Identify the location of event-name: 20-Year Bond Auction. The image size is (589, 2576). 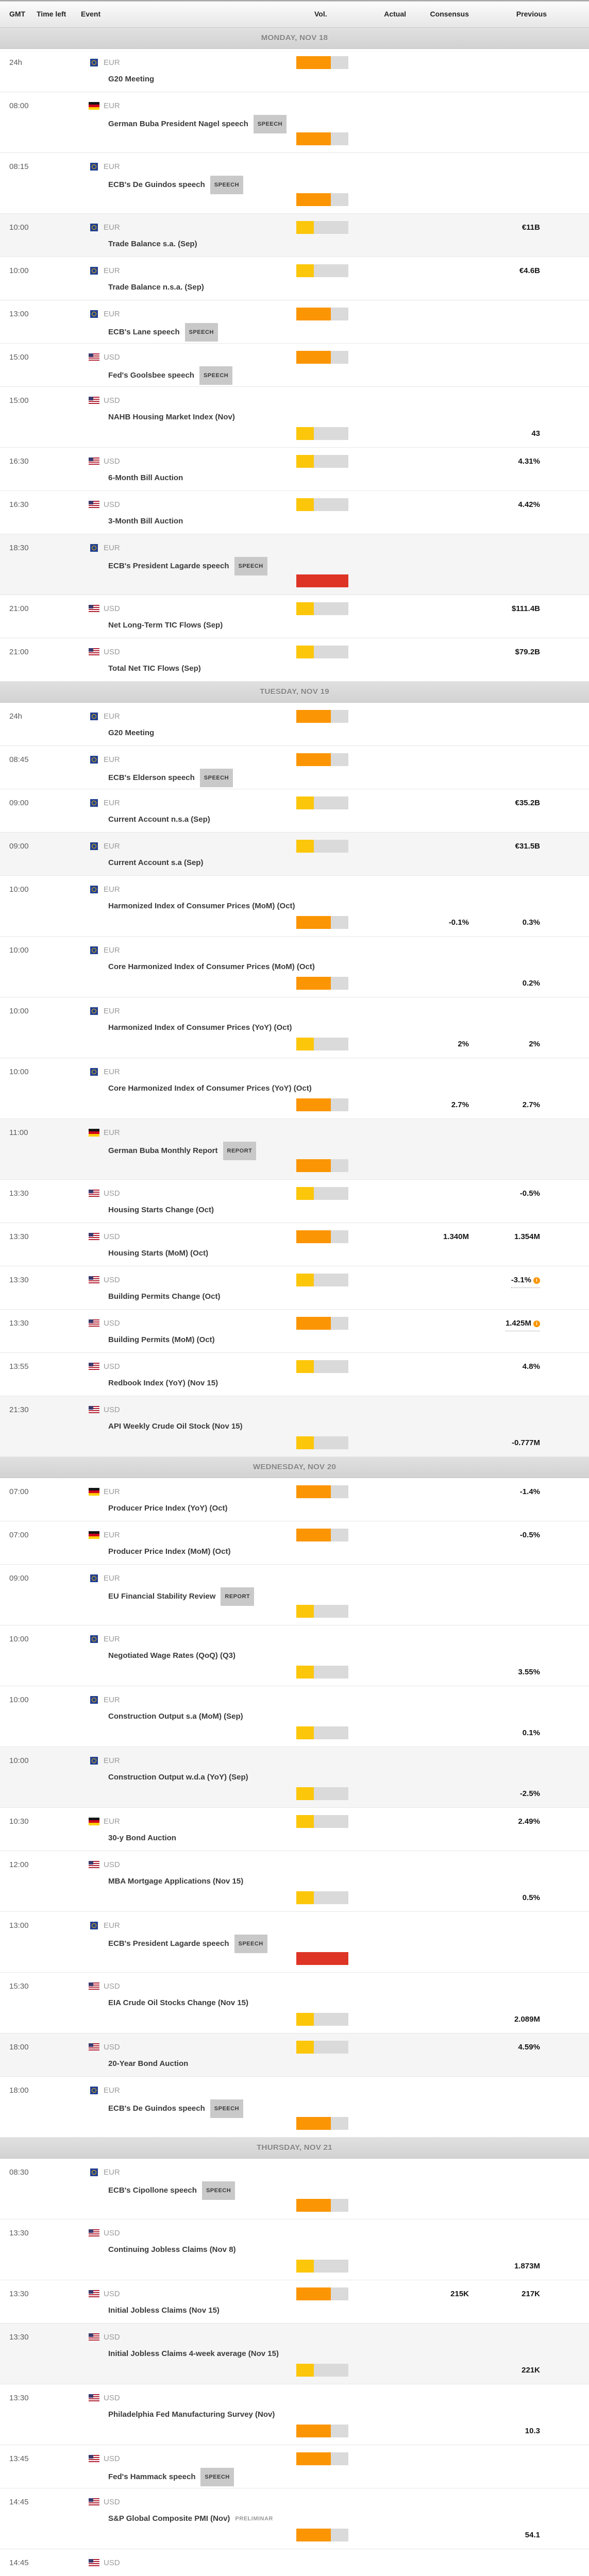
(148, 2063).